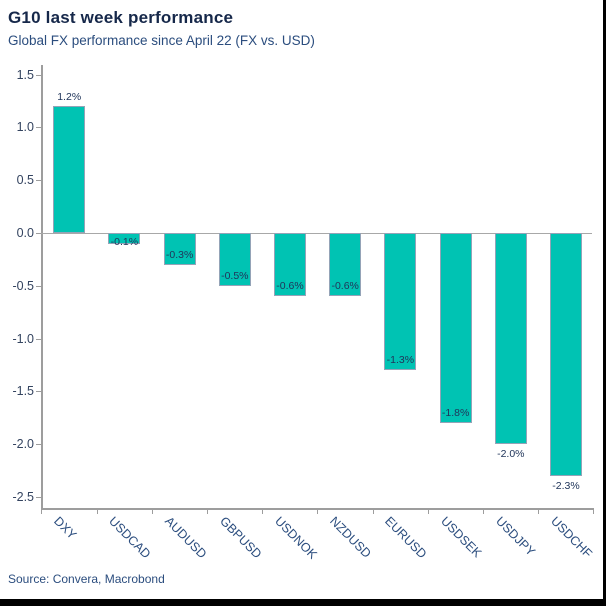 This screenshot has width=606, height=606. I want to click on x-category-label: EURUSD, so click(406, 538).